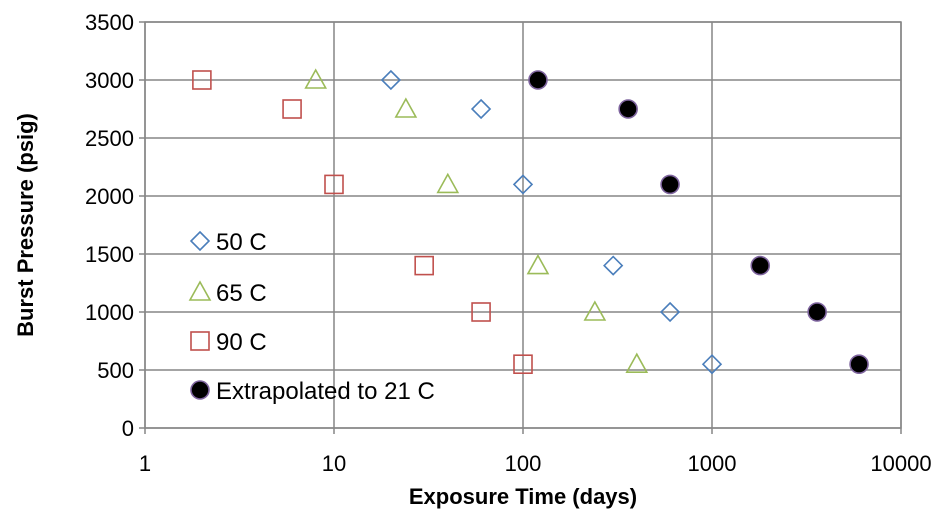  What do you see at coordinates (334, 463) in the screenshot?
I see `x-tick-label: 10` at bounding box center [334, 463].